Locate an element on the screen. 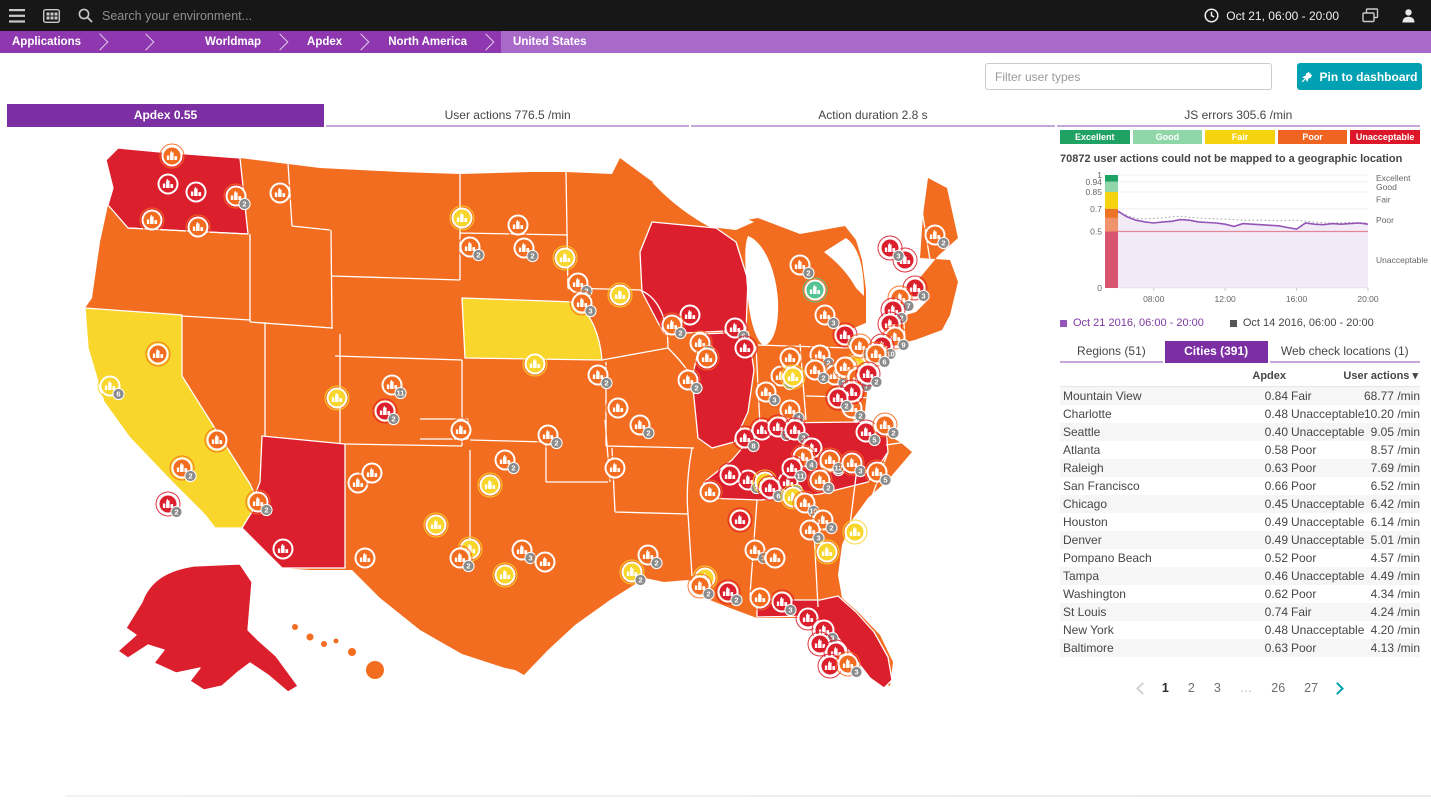 The width and height of the screenshot is (1431, 800). prev-page-arrow-icon is located at coordinates (1142, 688).